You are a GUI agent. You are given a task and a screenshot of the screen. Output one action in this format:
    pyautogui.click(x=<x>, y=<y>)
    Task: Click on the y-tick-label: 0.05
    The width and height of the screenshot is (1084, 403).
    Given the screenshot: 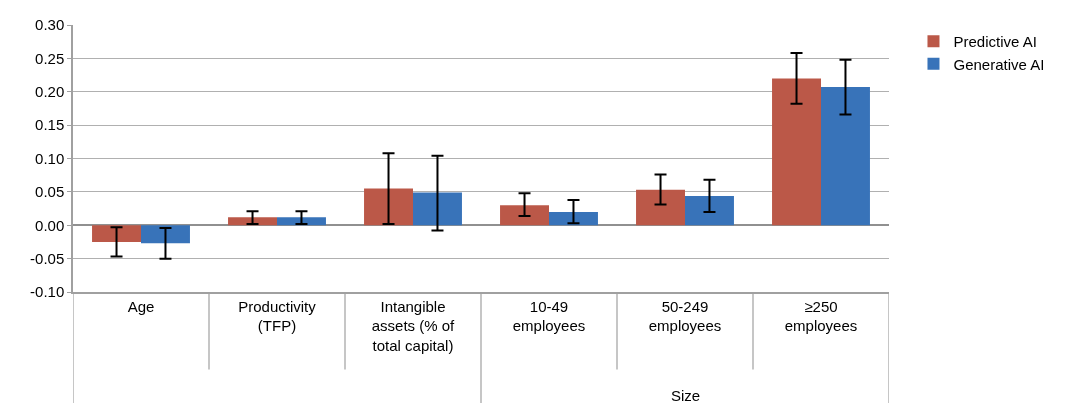 What is the action you would take?
    pyautogui.click(x=50, y=192)
    